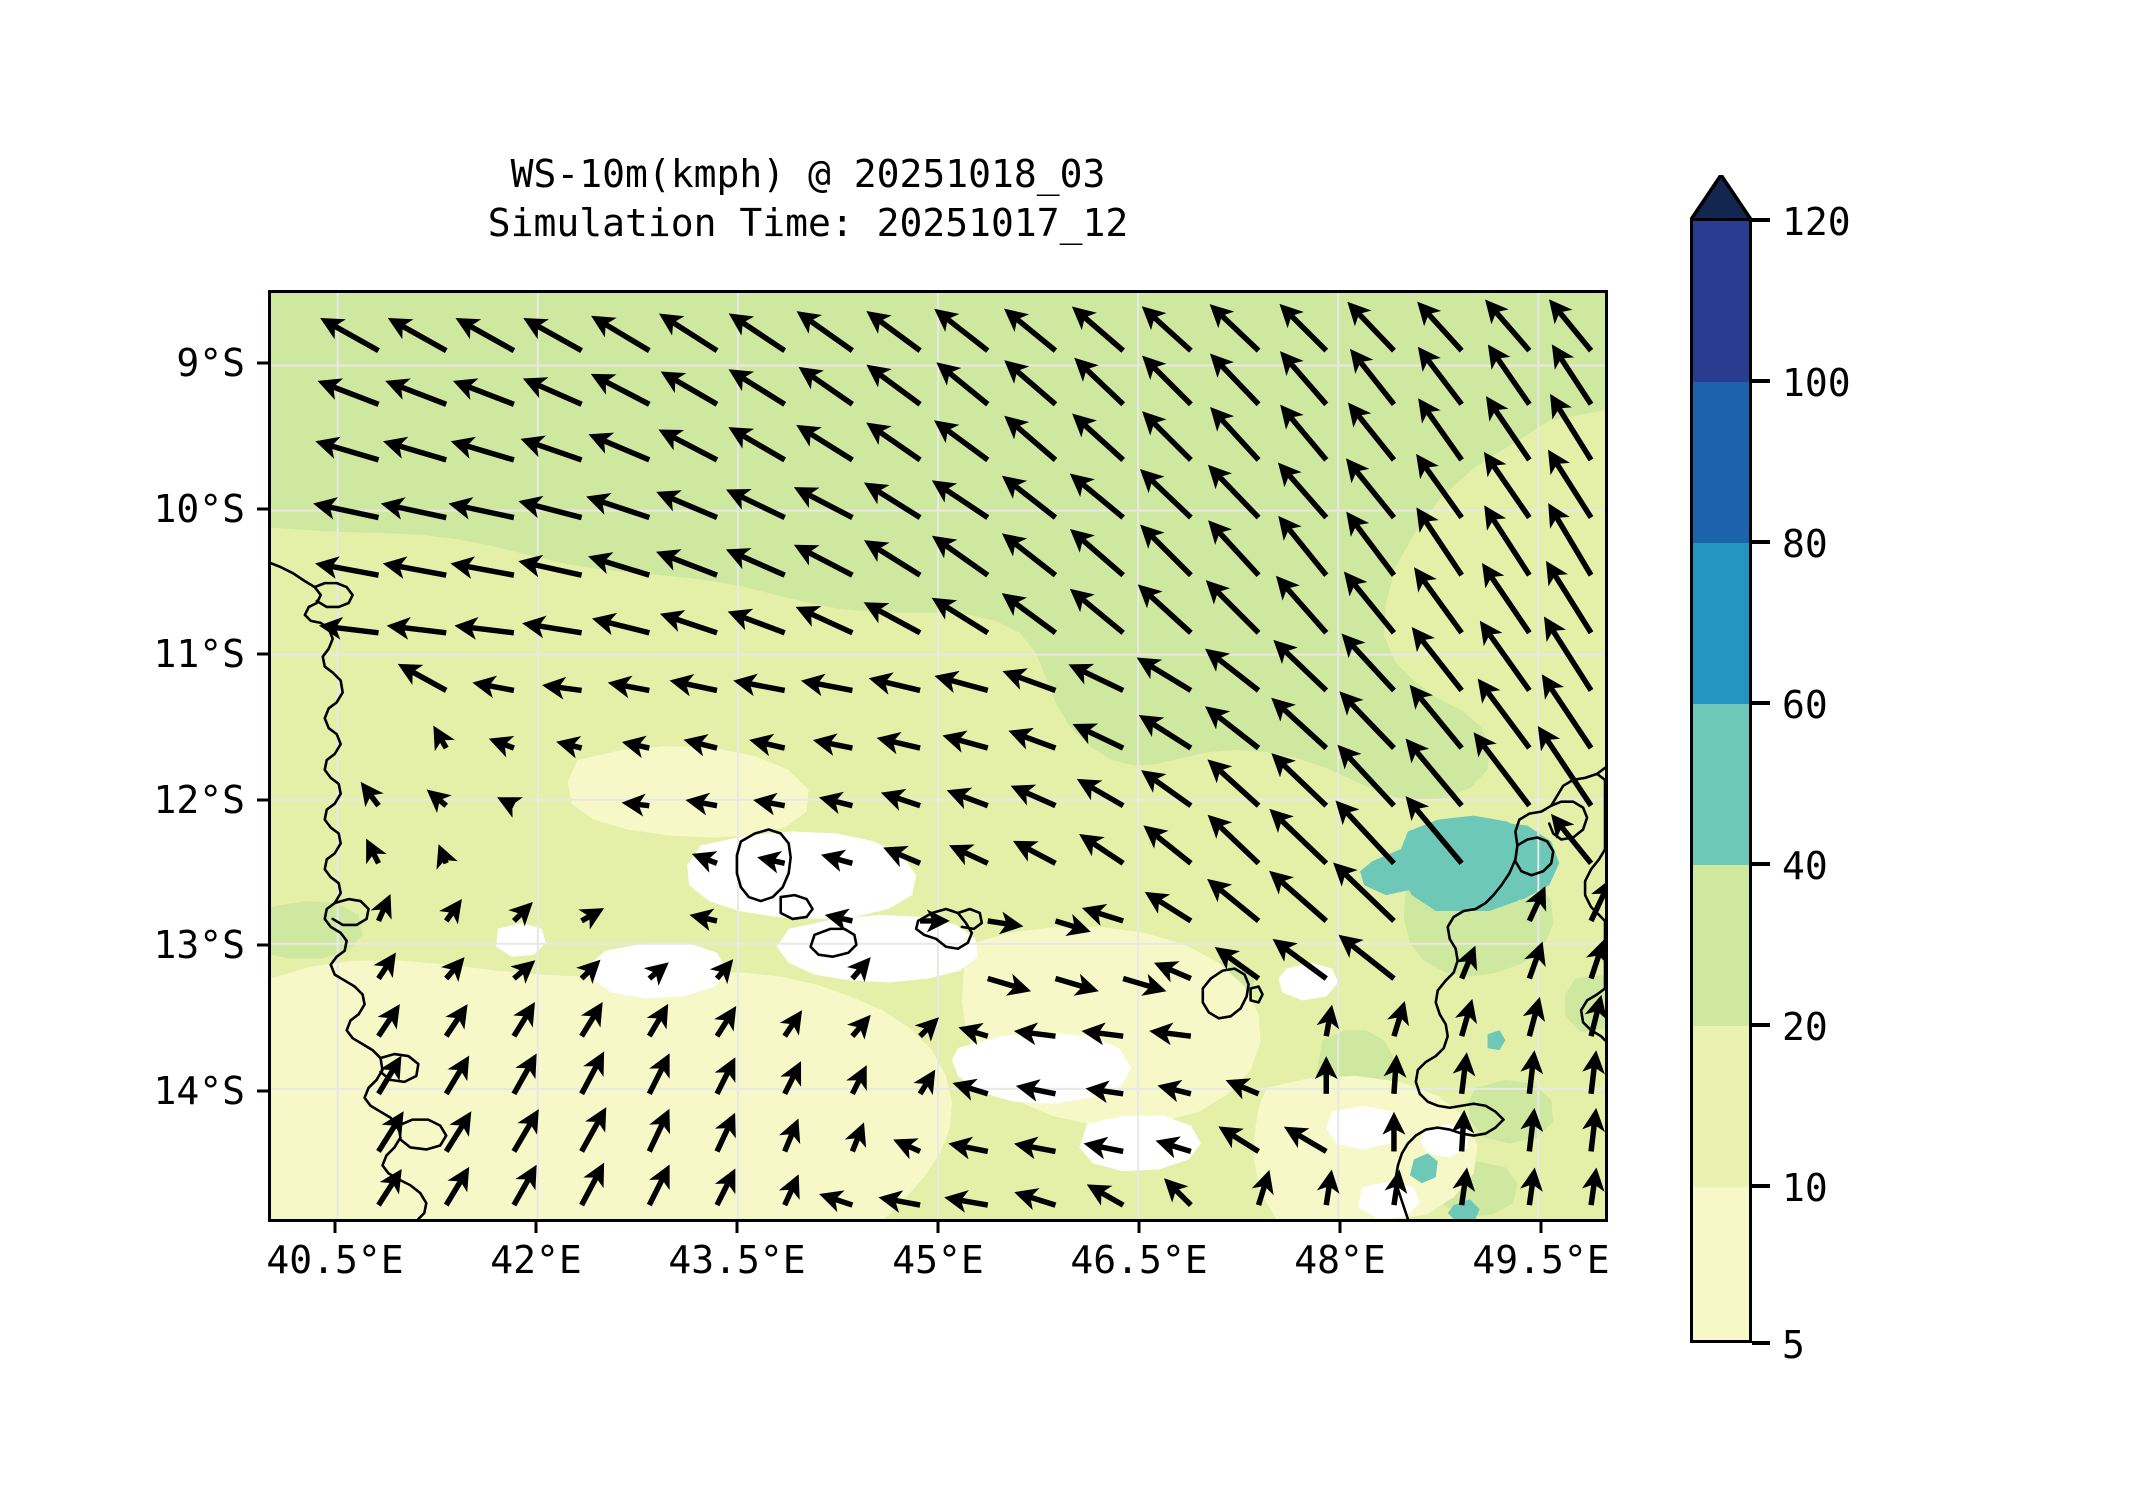  What do you see at coordinates (1139, 1260) in the screenshot?
I see `xtick-label: 46.5°E` at bounding box center [1139, 1260].